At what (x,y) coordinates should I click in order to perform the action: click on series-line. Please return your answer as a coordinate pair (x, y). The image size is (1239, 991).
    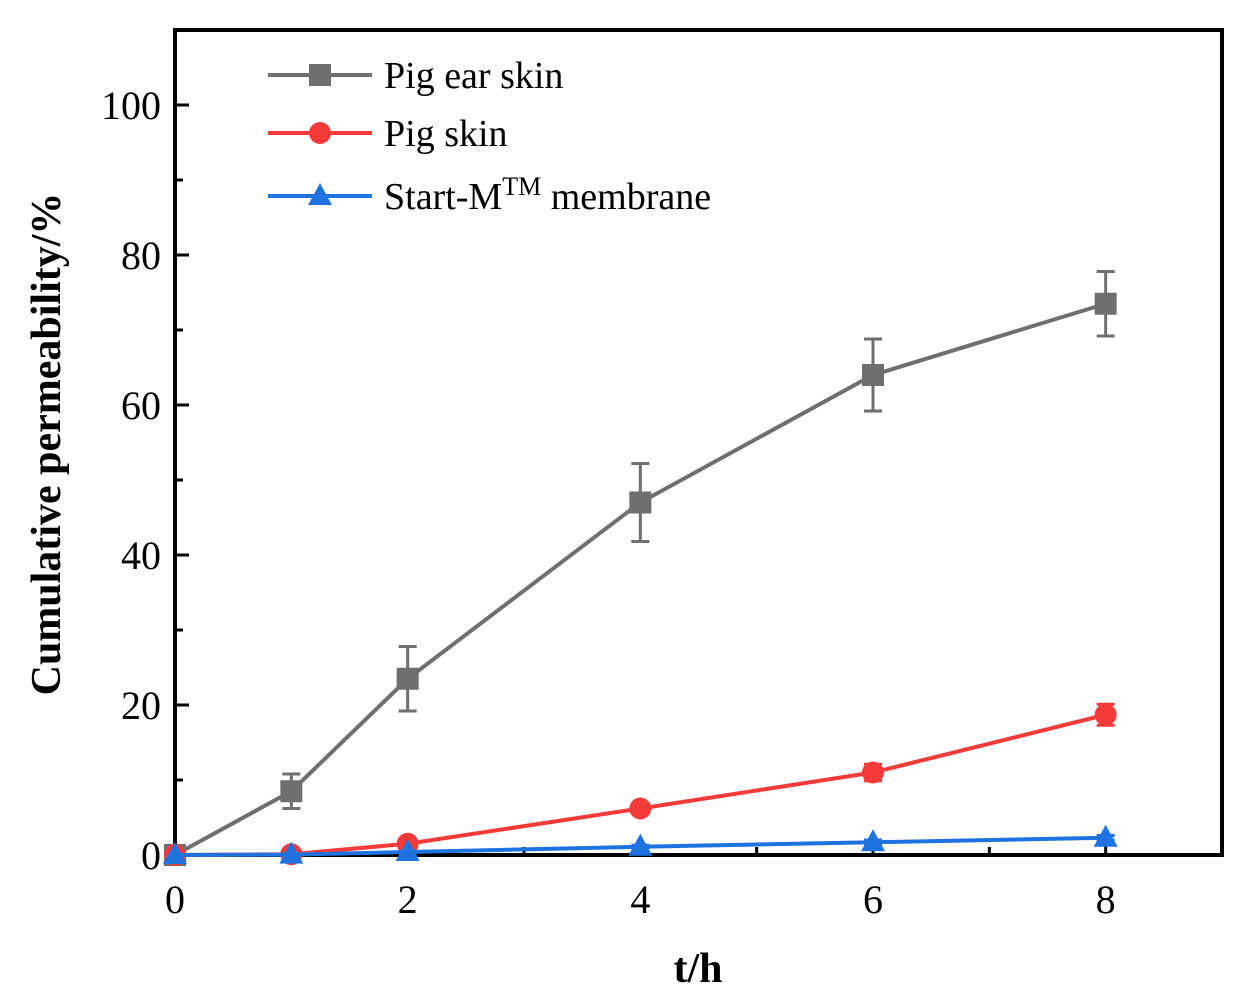
    Looking at the image, I should click on (640, 846).